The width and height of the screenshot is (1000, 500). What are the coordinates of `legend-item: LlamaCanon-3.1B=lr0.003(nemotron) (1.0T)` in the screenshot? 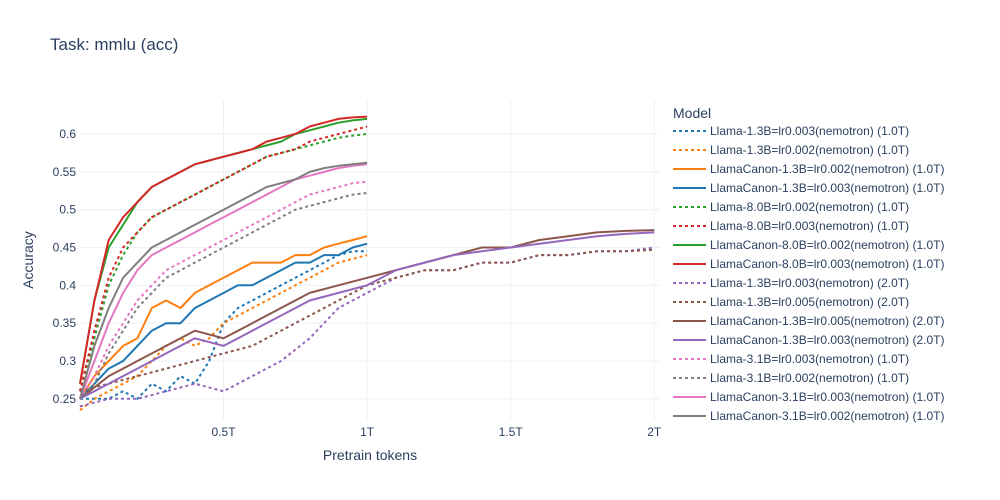 It's located at (808, 397).